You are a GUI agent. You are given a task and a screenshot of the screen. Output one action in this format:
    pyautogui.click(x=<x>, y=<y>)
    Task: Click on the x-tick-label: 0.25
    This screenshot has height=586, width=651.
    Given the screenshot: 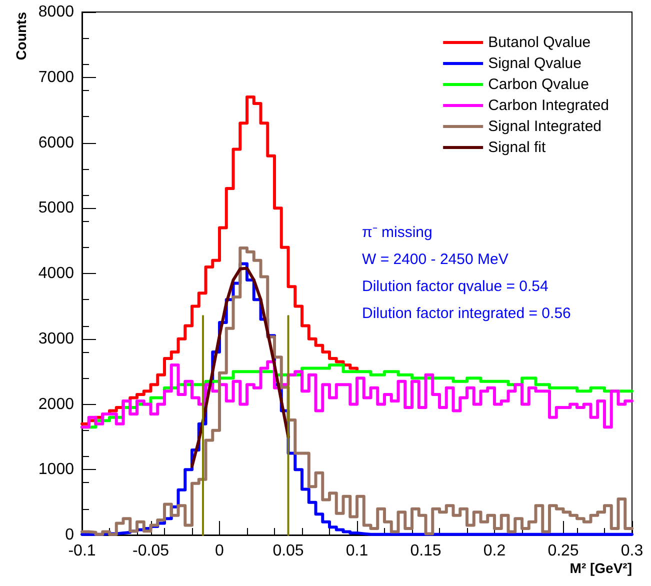 What is the action you would take?
    pyautogui.click(x=563, y=551)
    